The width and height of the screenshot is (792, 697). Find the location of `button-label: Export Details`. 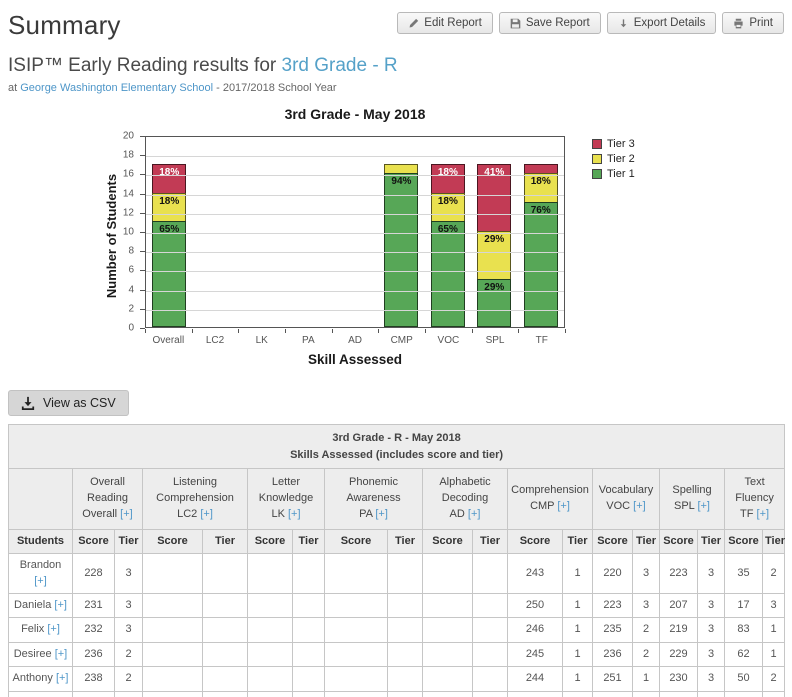

button-label: Export Details is located at coordinates (669, 23).